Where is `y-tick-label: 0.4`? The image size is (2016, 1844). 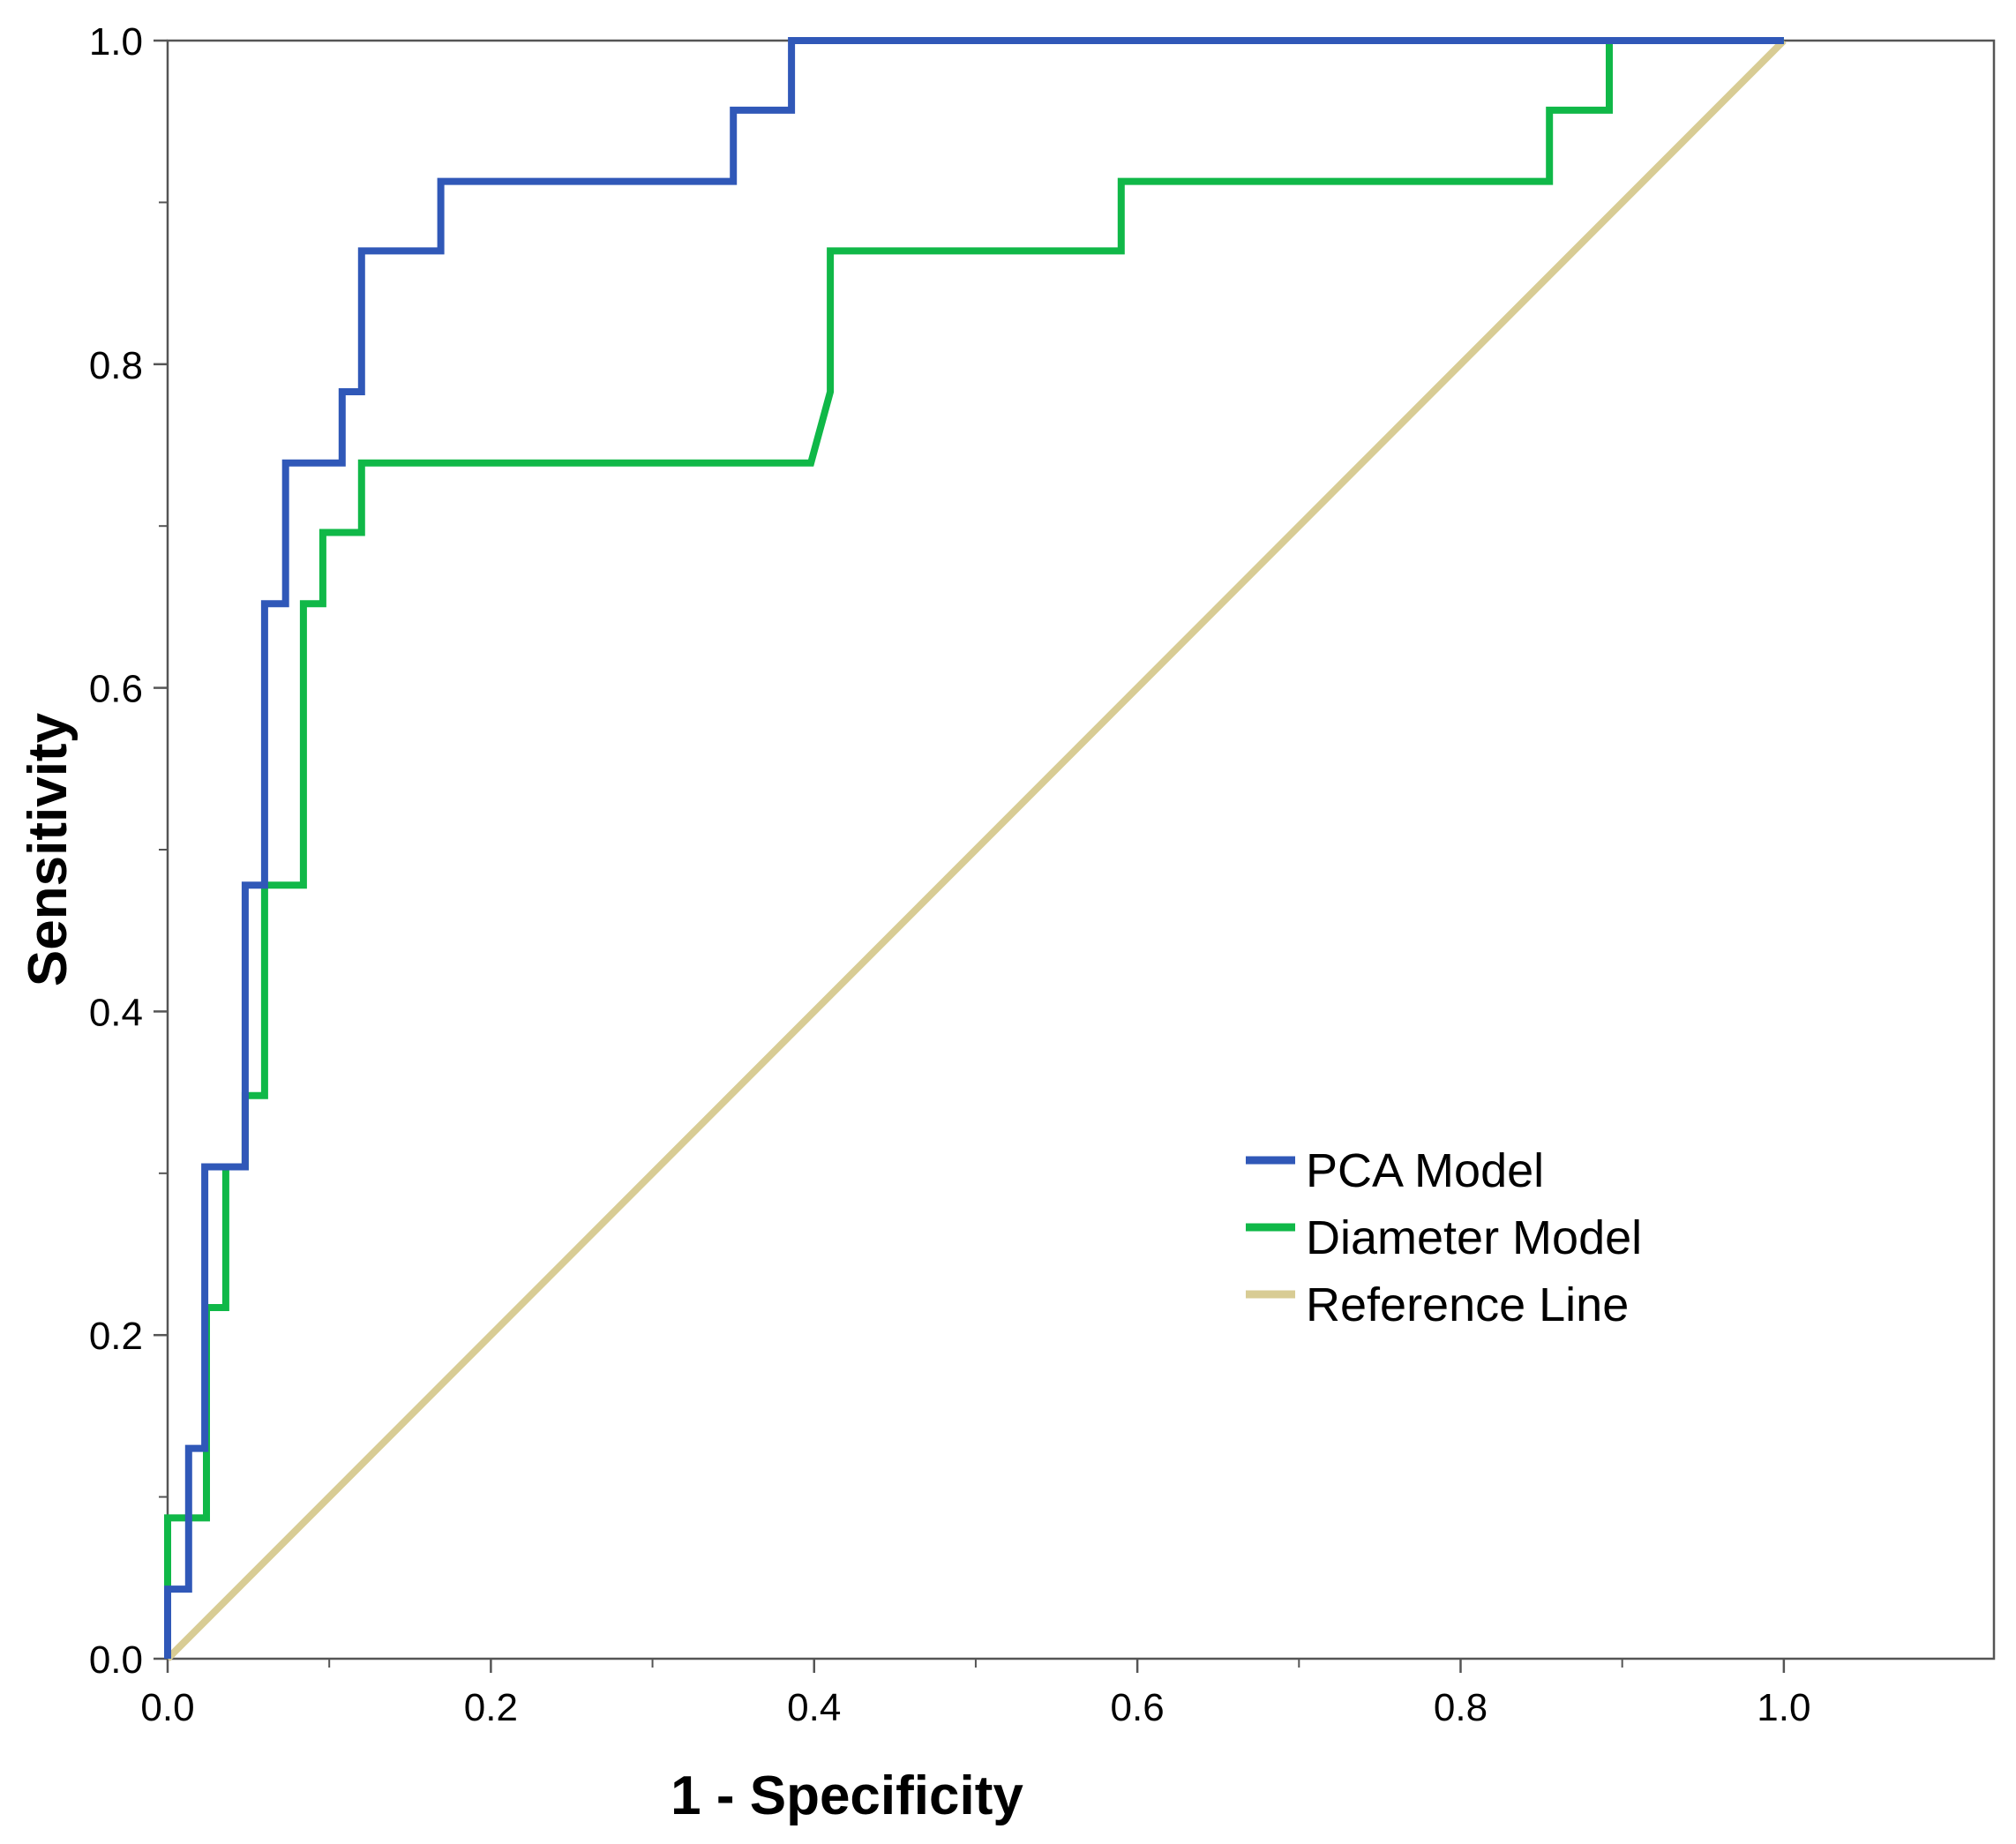 y-tick-label: 0.4 is located at coordinates (116, 1012).